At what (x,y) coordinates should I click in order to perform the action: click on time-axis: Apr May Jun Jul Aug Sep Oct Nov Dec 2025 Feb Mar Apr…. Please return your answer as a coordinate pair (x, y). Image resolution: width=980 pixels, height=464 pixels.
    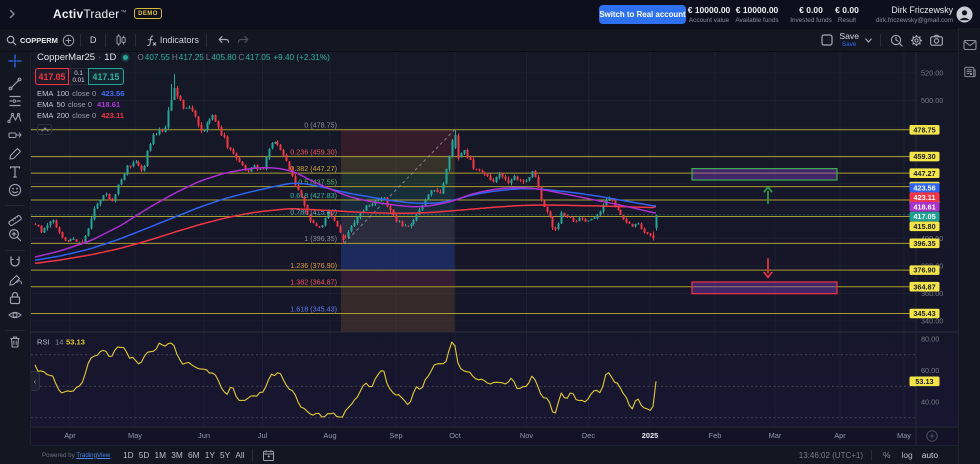
    Looking at the image, I should click on (501, 436).